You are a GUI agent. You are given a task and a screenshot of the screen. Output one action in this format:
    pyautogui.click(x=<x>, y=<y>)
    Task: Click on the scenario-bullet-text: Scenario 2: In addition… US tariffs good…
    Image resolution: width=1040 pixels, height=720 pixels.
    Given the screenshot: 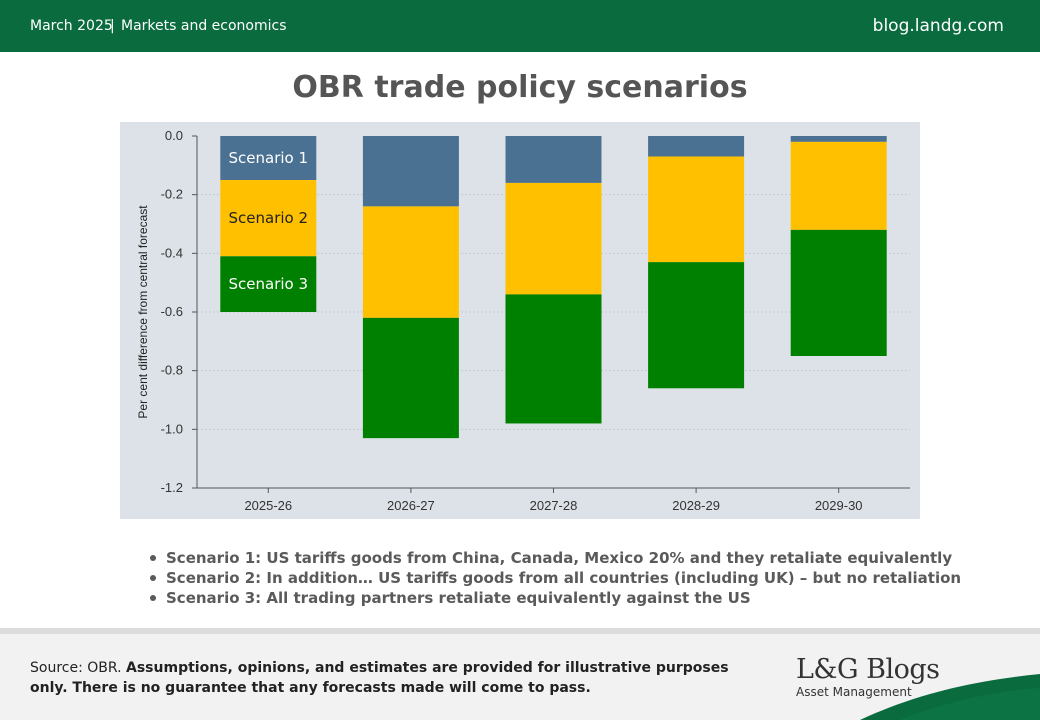 What is the action you would take?
    pyautogui.click(x=564, y=578)
    